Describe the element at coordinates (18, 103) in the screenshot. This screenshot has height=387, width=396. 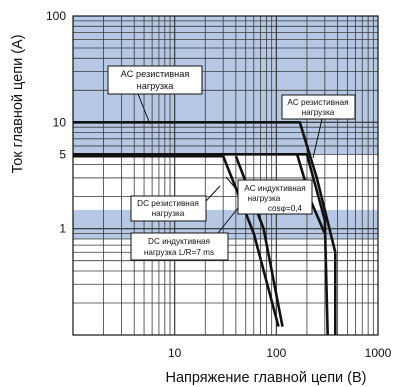
I see `y-axis-label: Ток главной цепи (А)` at that location.